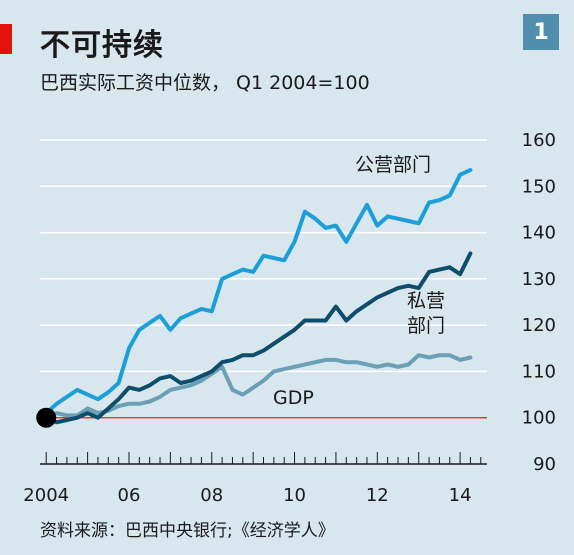 The height and width of the screenshot is (555, 574). Describe the element at coordinates (102, 45) in the screenshot. I see `chart-title: 不可持续` at that location.